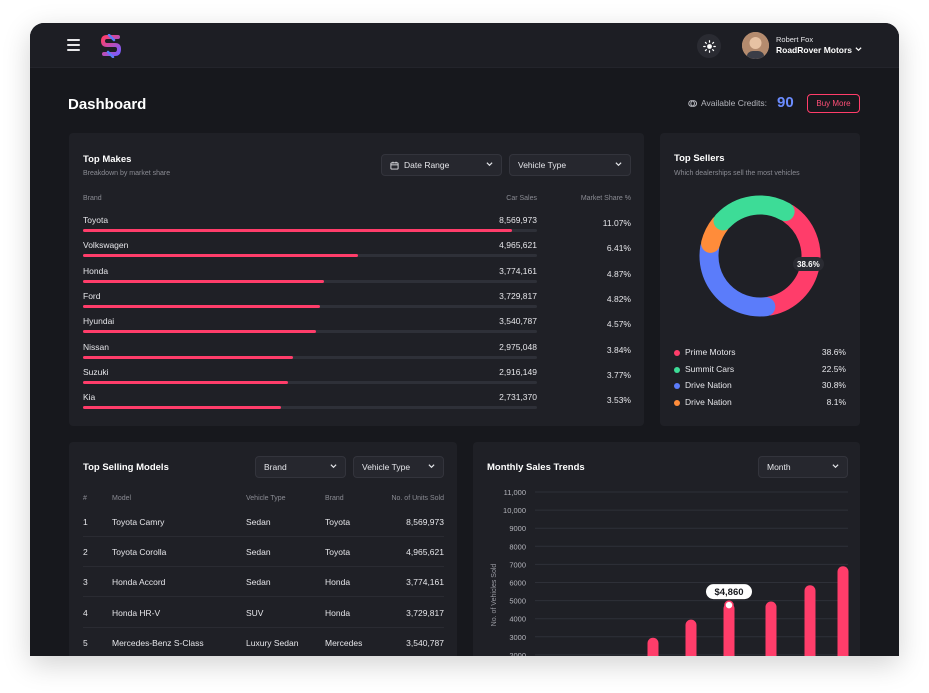 The width and height of the screenshot is (929, 693). What do you see at coordinates (107, 104) in the screenshot?
I see `page-title: Dashboard` at bounding box center [107, 104].